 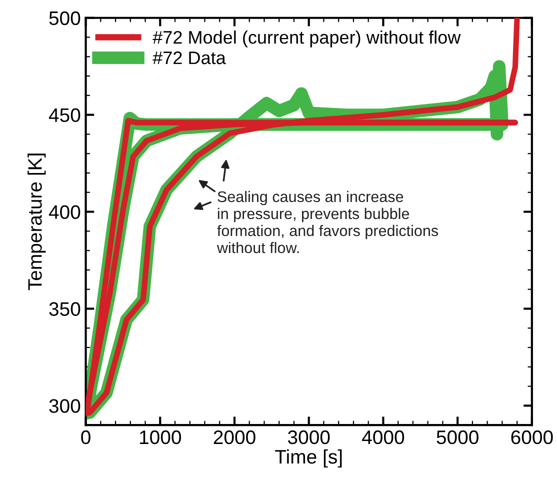 What do you see at coordinates (64, 212) in the screenshot?
I see `y-tick-label: 400` at bounding box center [64, 212].